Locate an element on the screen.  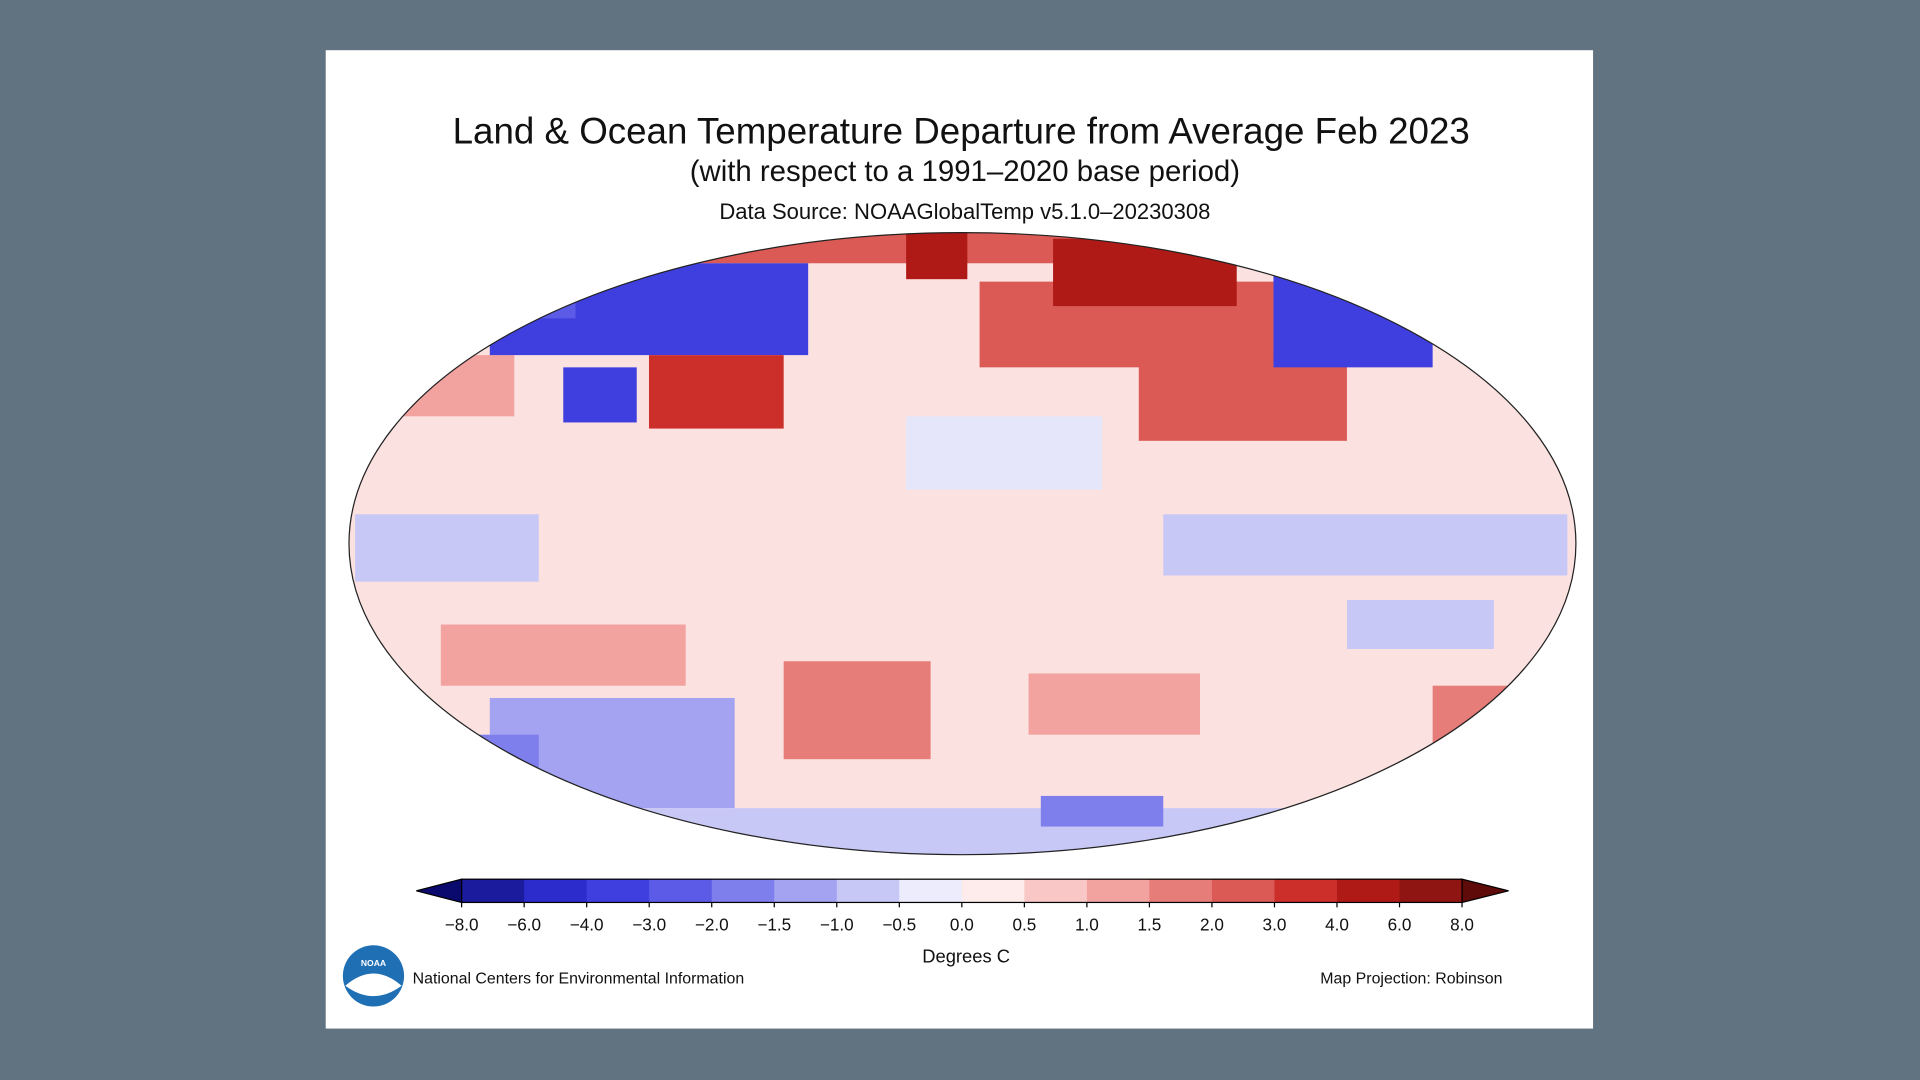
logo-text: NOAA is located at coordinates (373, 963).